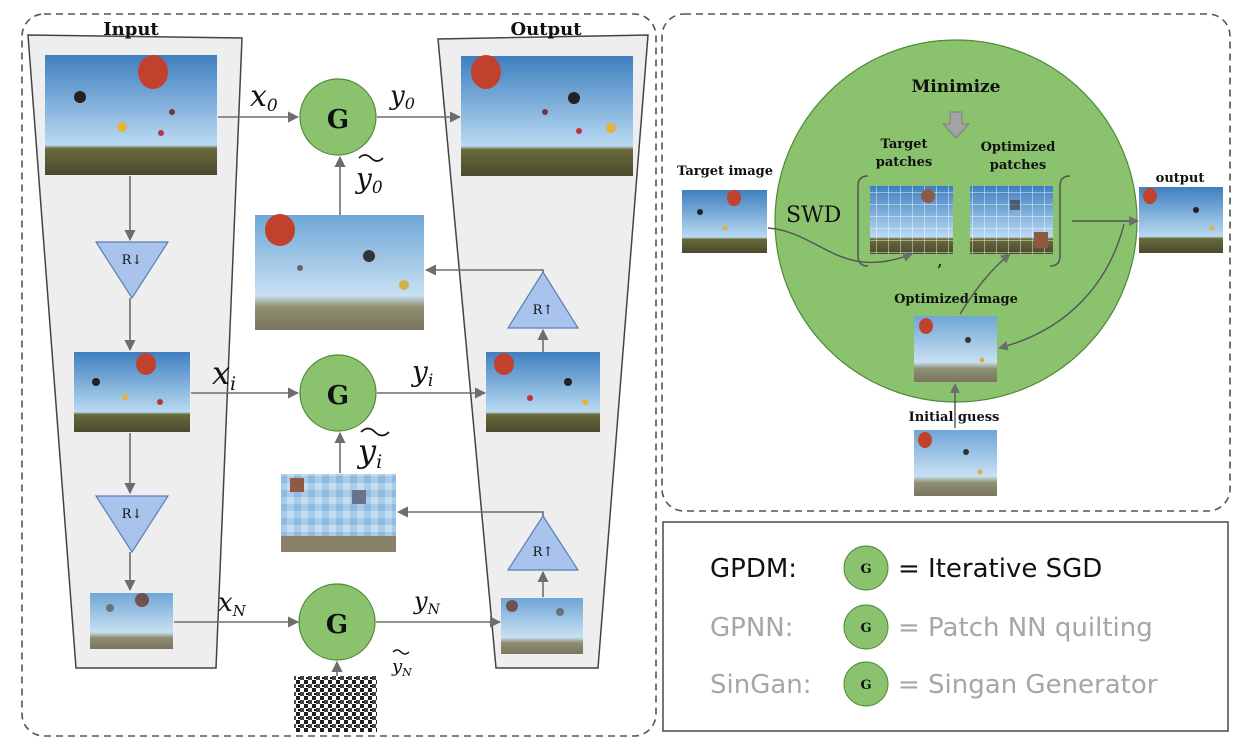 This screenshot has width=1246, height=756. Describe the element at coordinates (542, 626) in the screenshot. I see `output-image-level-N` at that location.